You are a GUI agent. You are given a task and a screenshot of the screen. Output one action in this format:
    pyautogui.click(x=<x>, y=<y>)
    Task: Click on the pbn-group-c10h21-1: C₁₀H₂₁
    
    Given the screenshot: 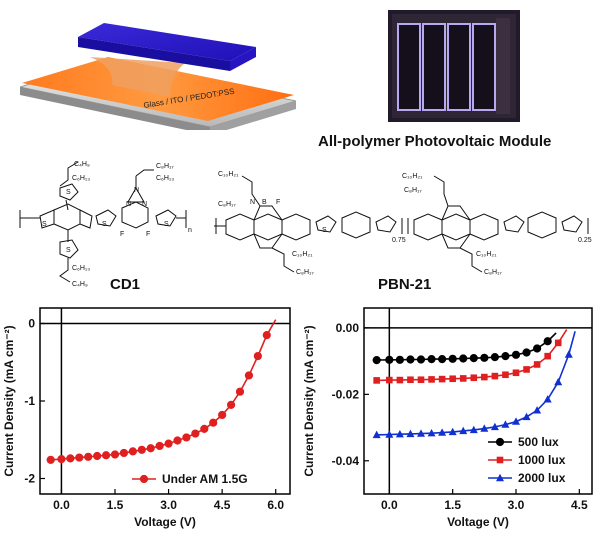 What is the action you would take?
    pyautogui.click(x=228, y=174)
    